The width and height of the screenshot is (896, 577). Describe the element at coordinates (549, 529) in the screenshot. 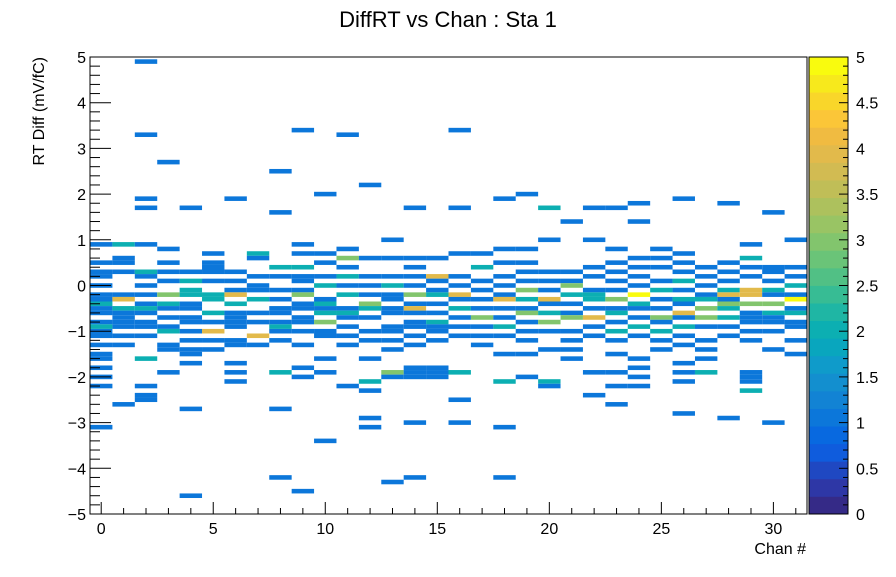

I see `x-tick-label: 20` at that location.